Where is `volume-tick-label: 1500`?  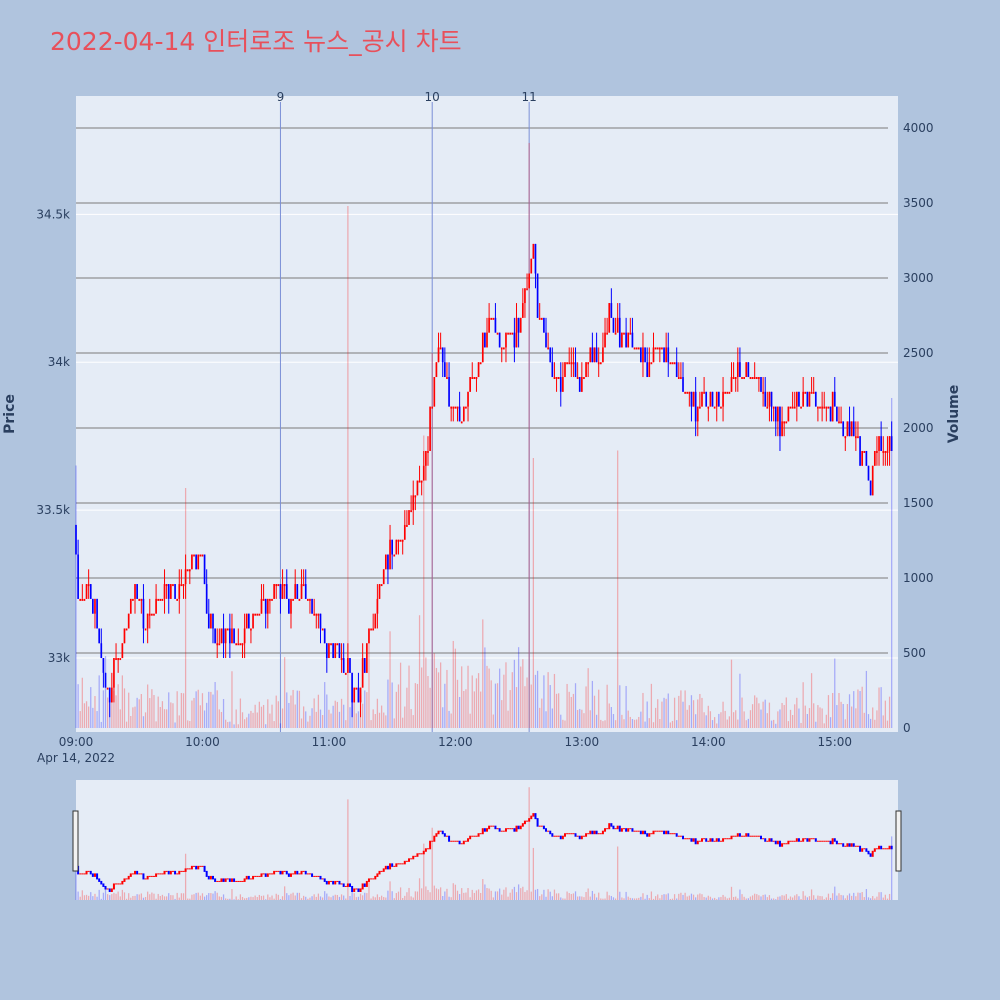
volume-tick-label: 1500 is located at coordinates (918, 503).